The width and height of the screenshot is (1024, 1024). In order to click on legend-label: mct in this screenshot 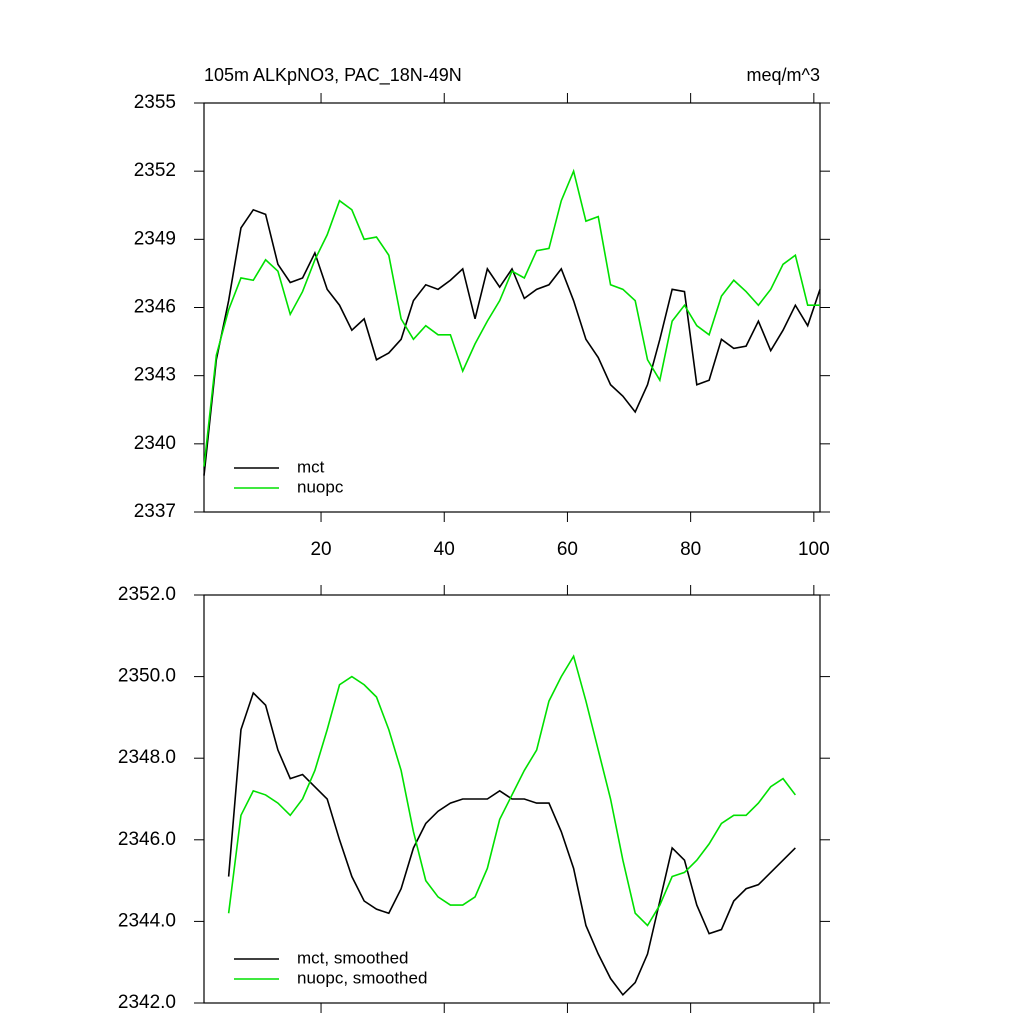, I will do `click(311, 466)`.